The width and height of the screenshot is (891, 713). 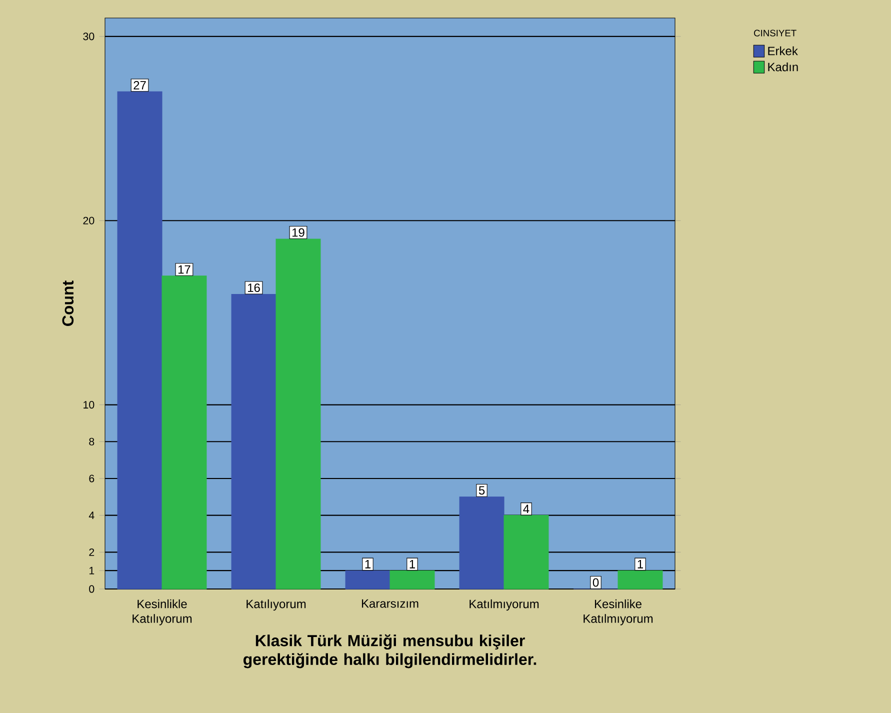 What do you see at coordinates (88, 36) in the screenshot?
I see `y-tick-label: 30` at bounding box center [88, 36].